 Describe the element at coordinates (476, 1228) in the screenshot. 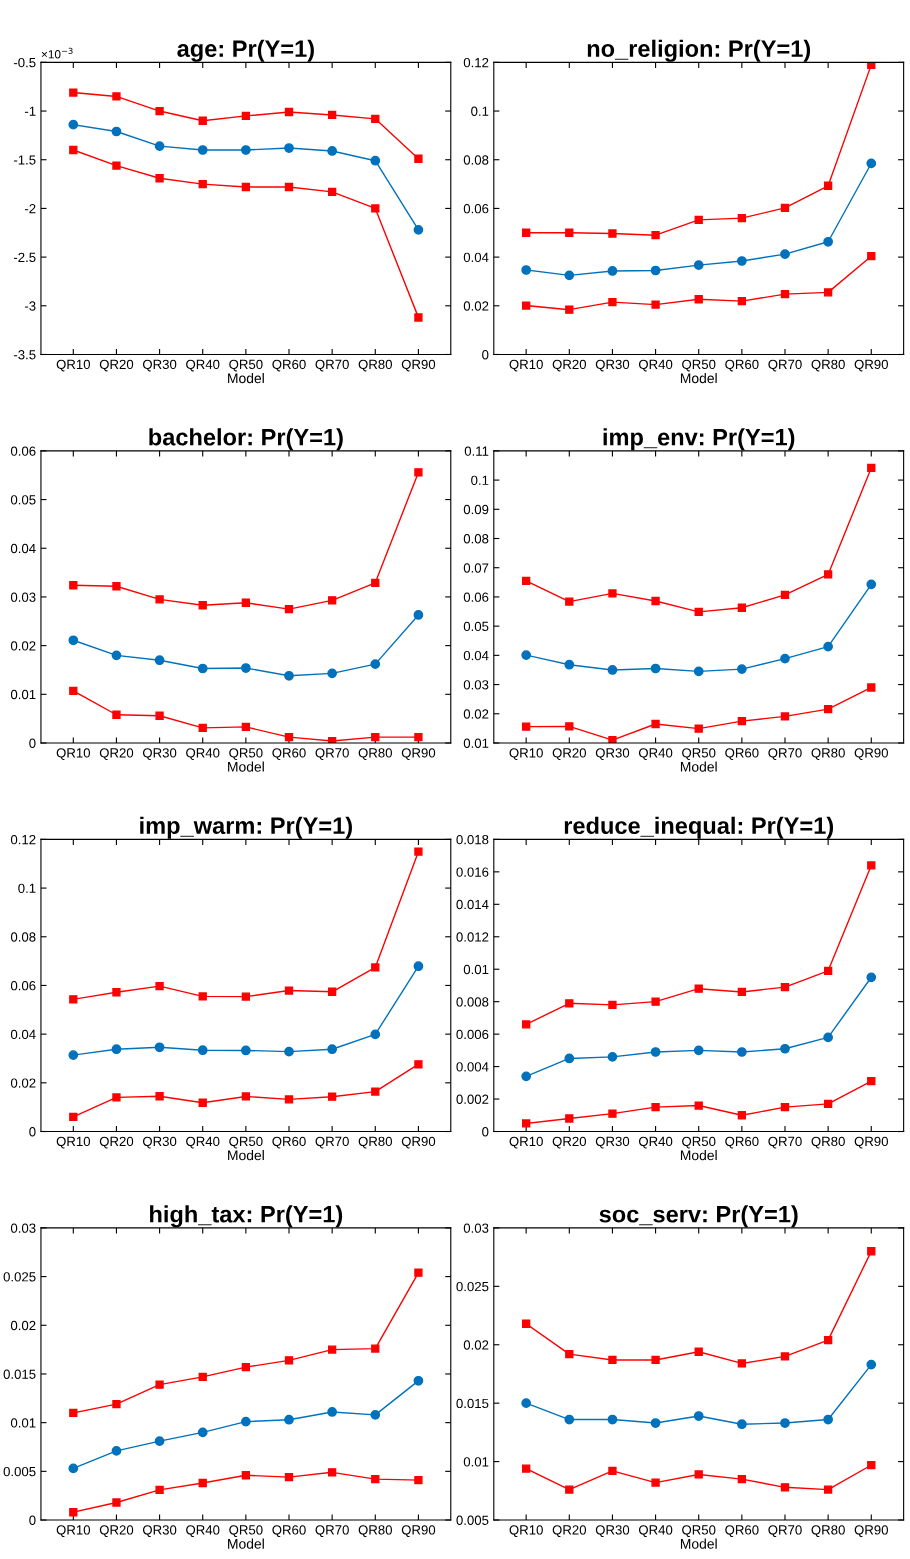

I see `y-tick-label: 0.03` at that location.